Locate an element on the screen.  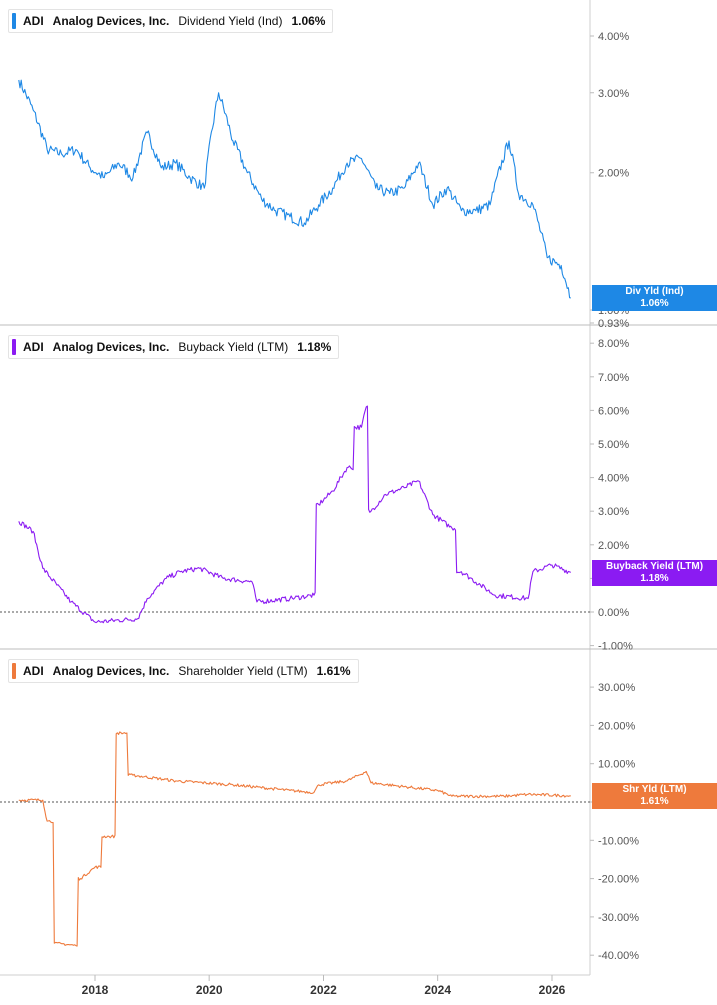
x-tick-label: 2026 is located at coordinates (552, 990).